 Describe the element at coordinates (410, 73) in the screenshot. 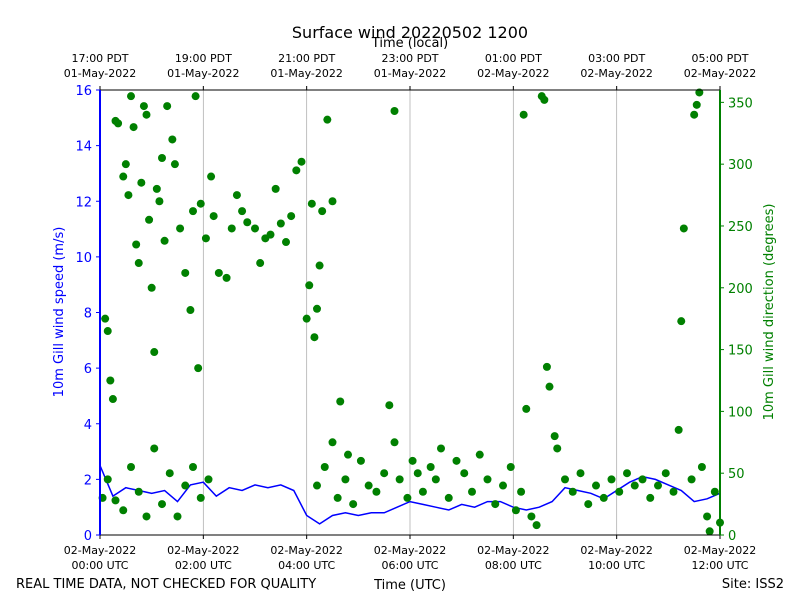

I see `x-tick-label-top-date: 01-May-2022` at that location.